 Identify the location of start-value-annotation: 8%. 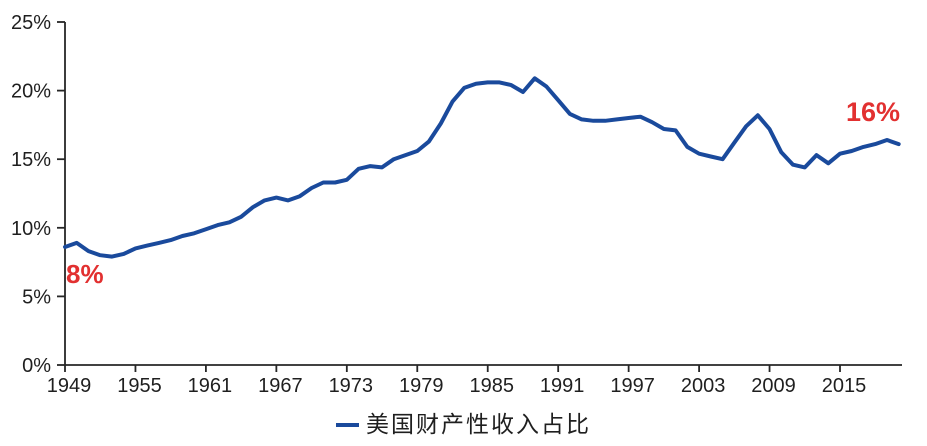
(85, 274).